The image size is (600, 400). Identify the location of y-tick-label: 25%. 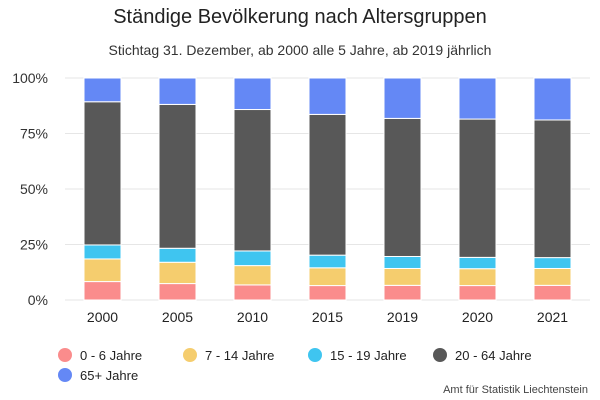
(34, 245).